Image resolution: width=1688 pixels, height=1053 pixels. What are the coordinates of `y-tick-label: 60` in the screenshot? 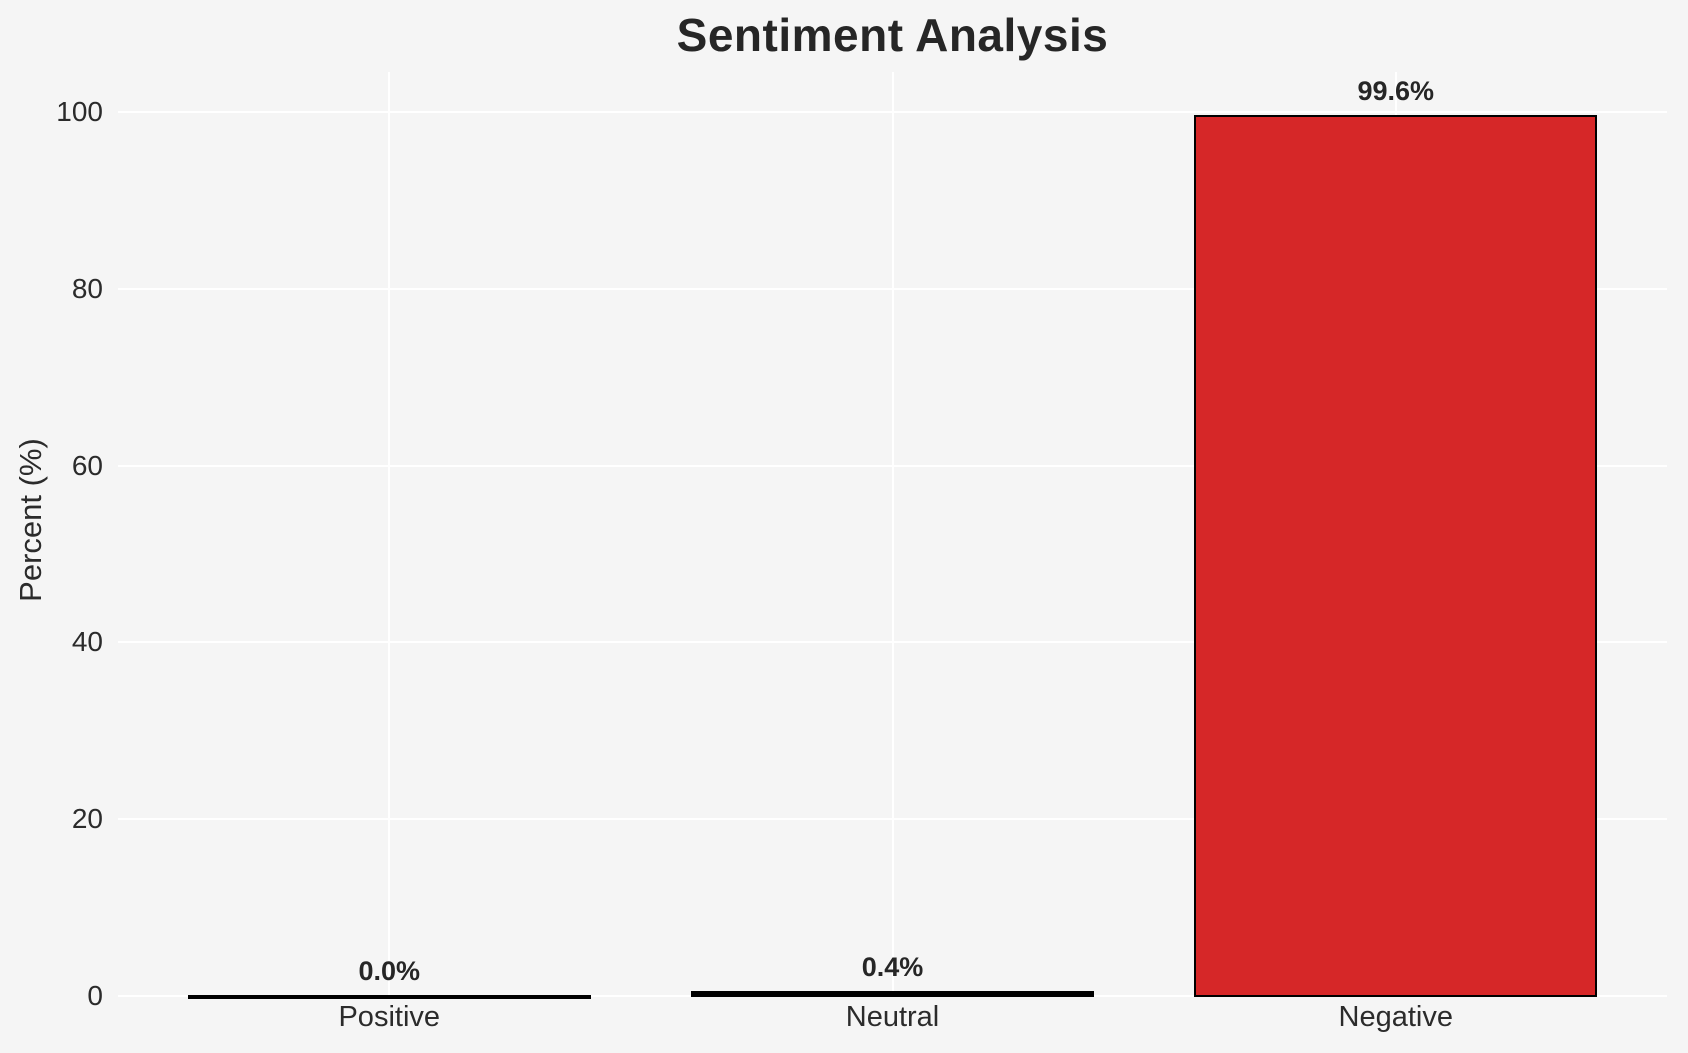 It's located at (87, 465).